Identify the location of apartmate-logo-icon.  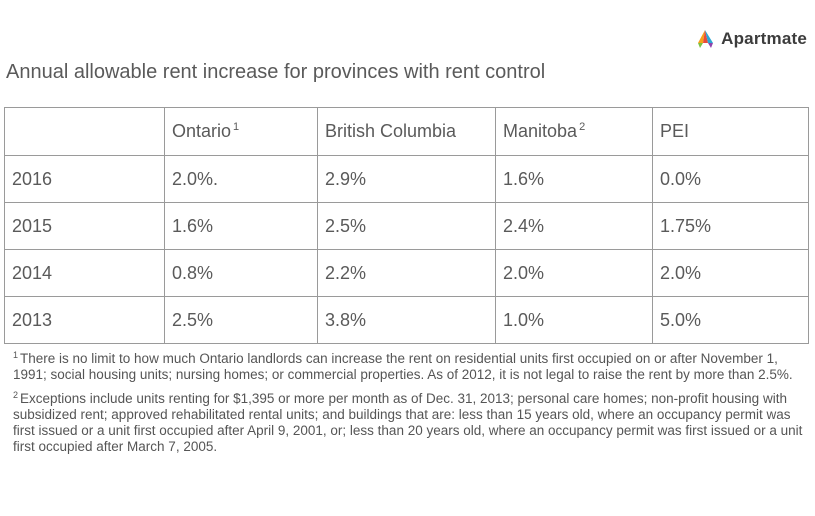
(706, 39).